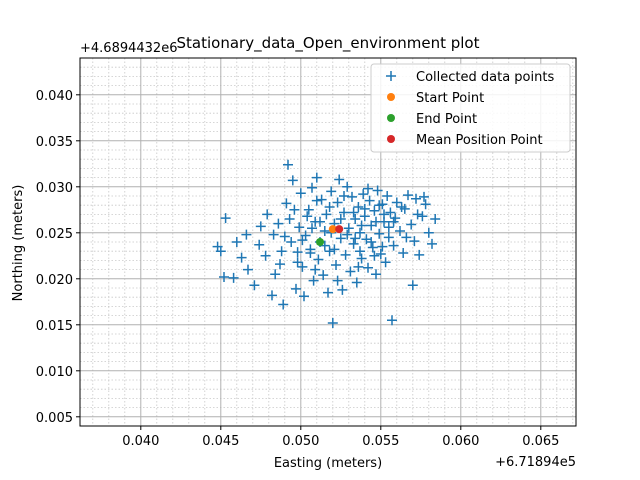  What do you see at coordinates (479, 140) in the screenshot?
I see `legend-label: Mean Position Point` at bounding box center [479, 140].